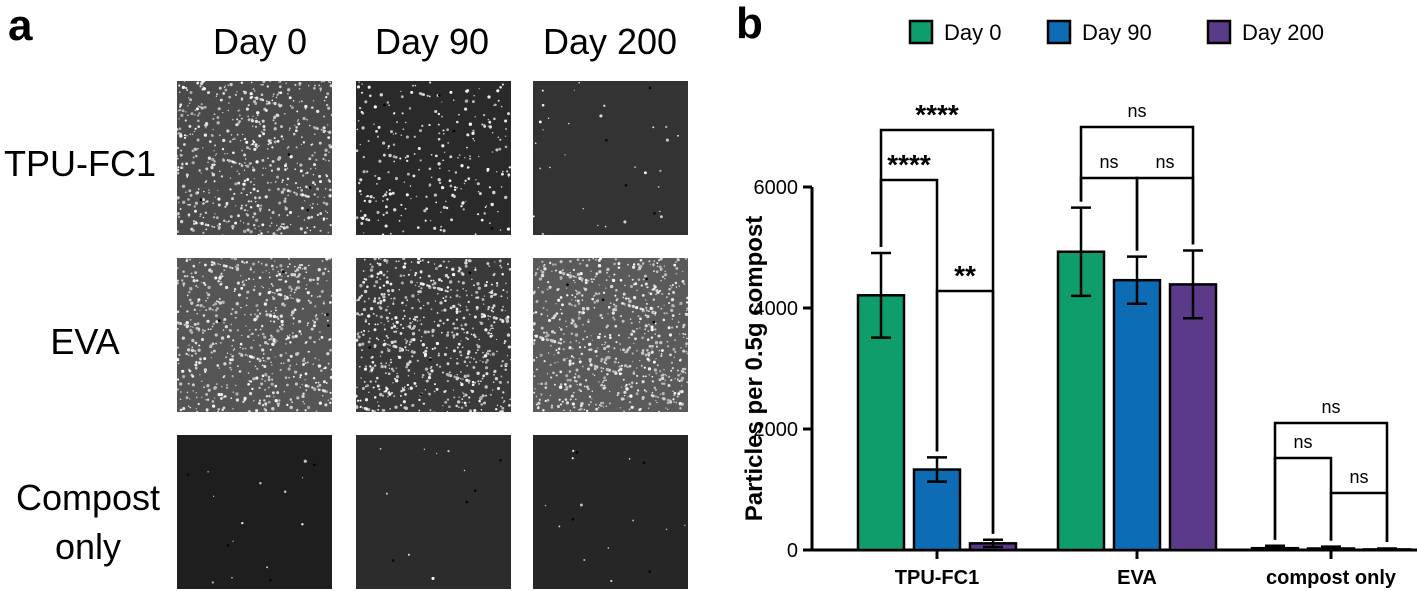 This screenshot has height=591, width=1417. What do you see at coordinates (1108, 162) in the screenshot?
I see `significance-eva-day-0-vs-day-90-label: ns` at bounding box center [1108, 162].